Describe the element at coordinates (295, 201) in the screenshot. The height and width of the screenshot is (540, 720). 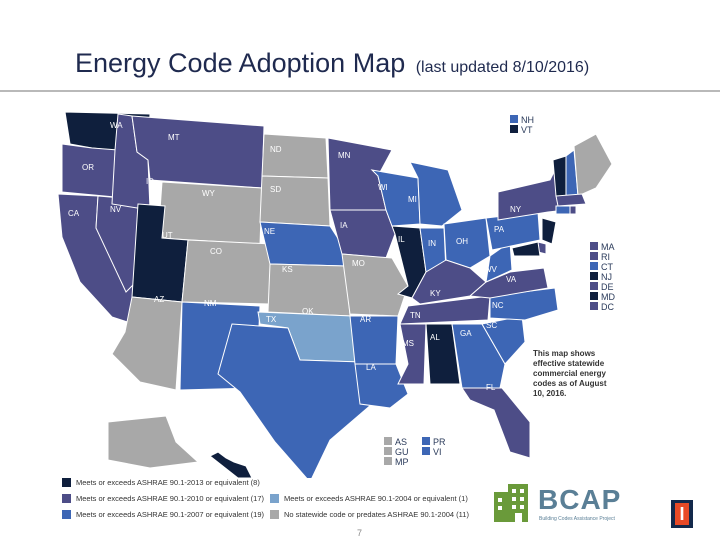
I see `state-sd` at that location.